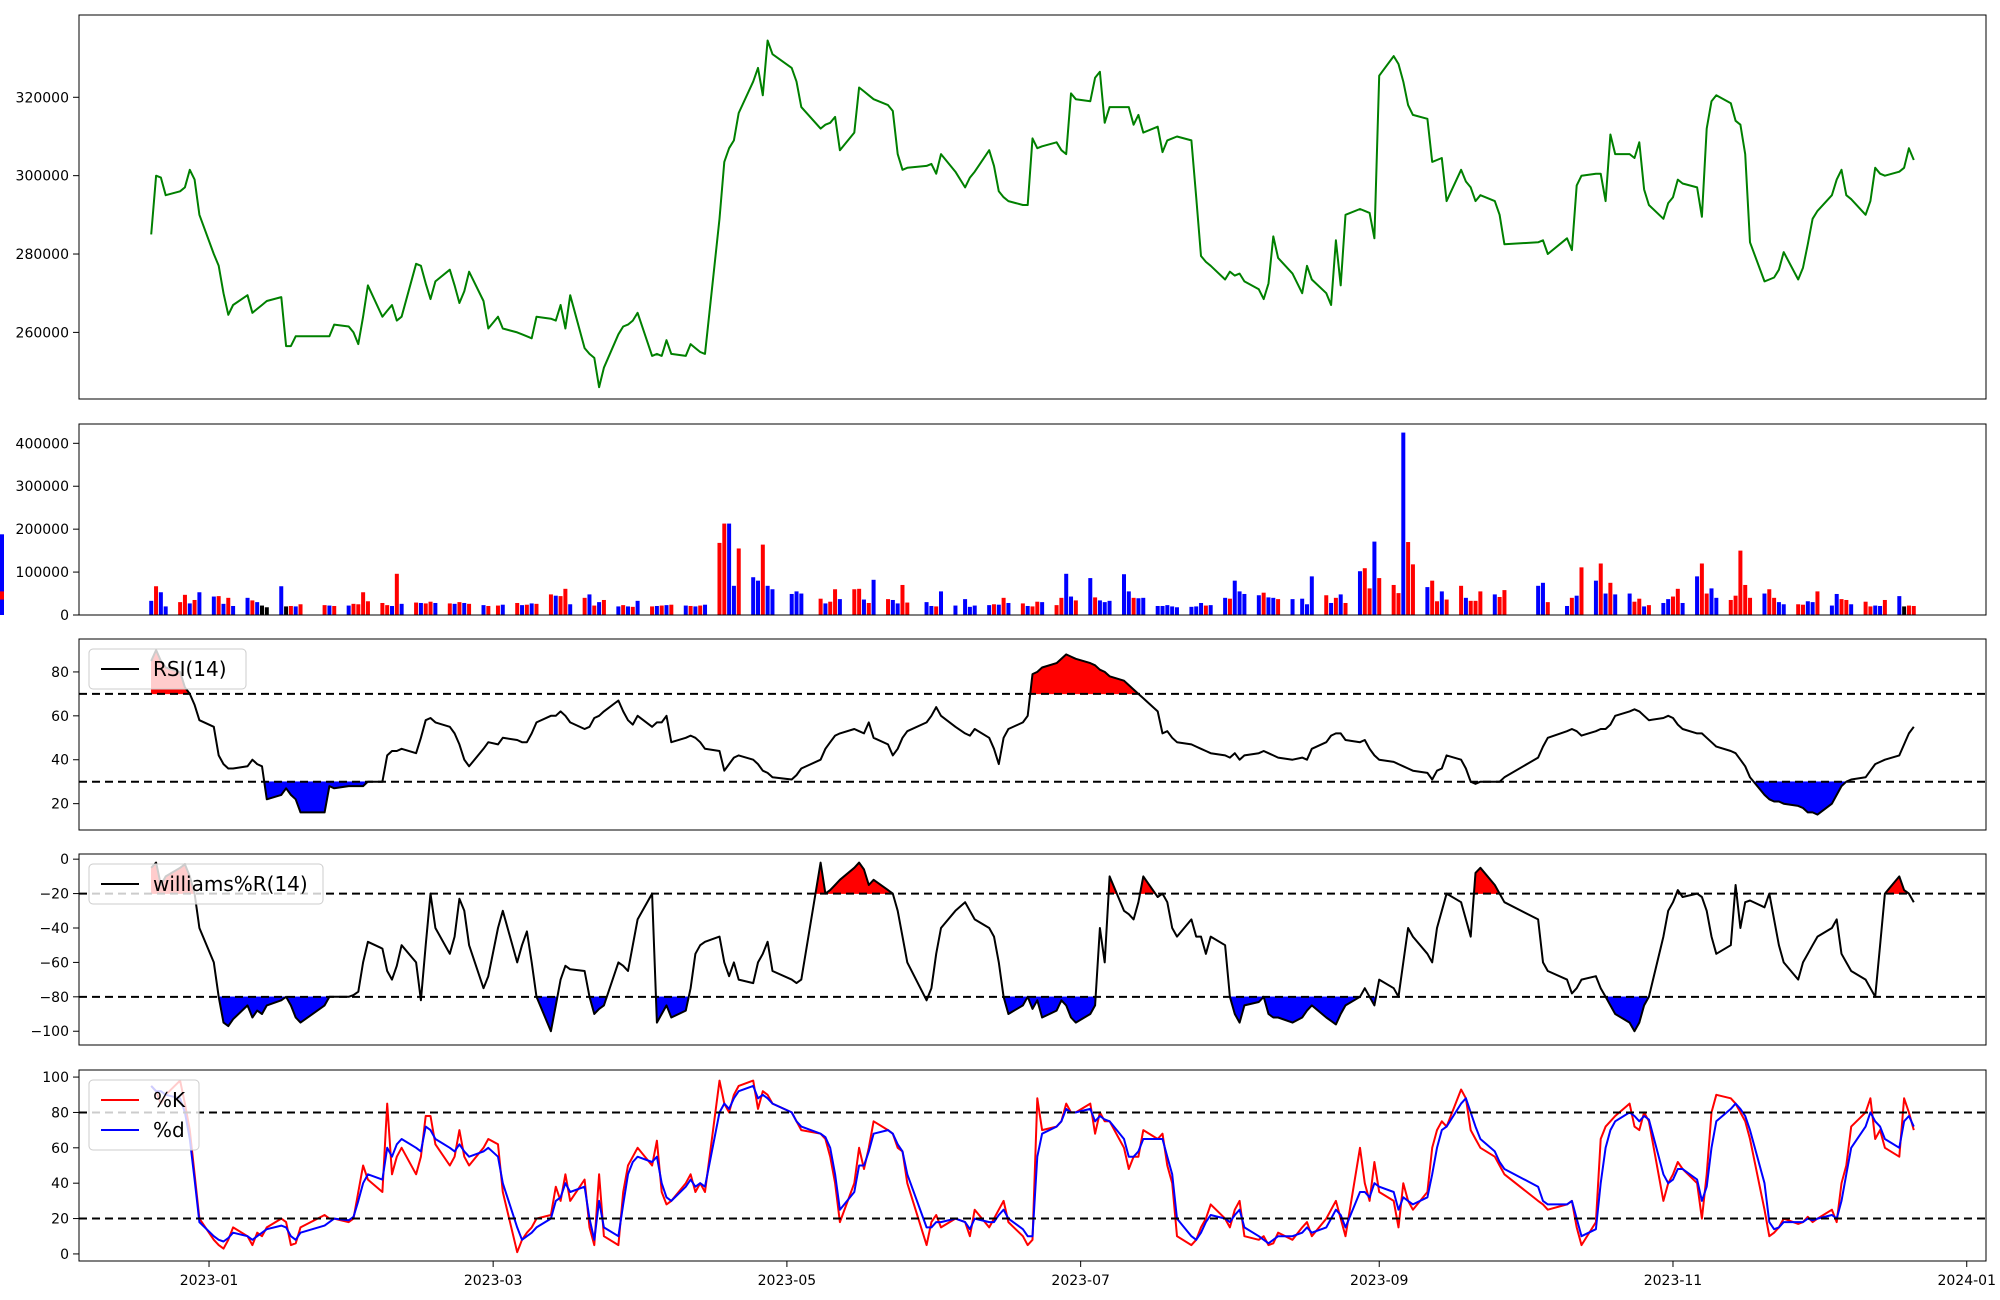 This screenshot has width=2000, height=1300. Describe the element at coordinates (1080, 1281) in the screenshot. I see `x-tick-label: 2023-07` at that location.